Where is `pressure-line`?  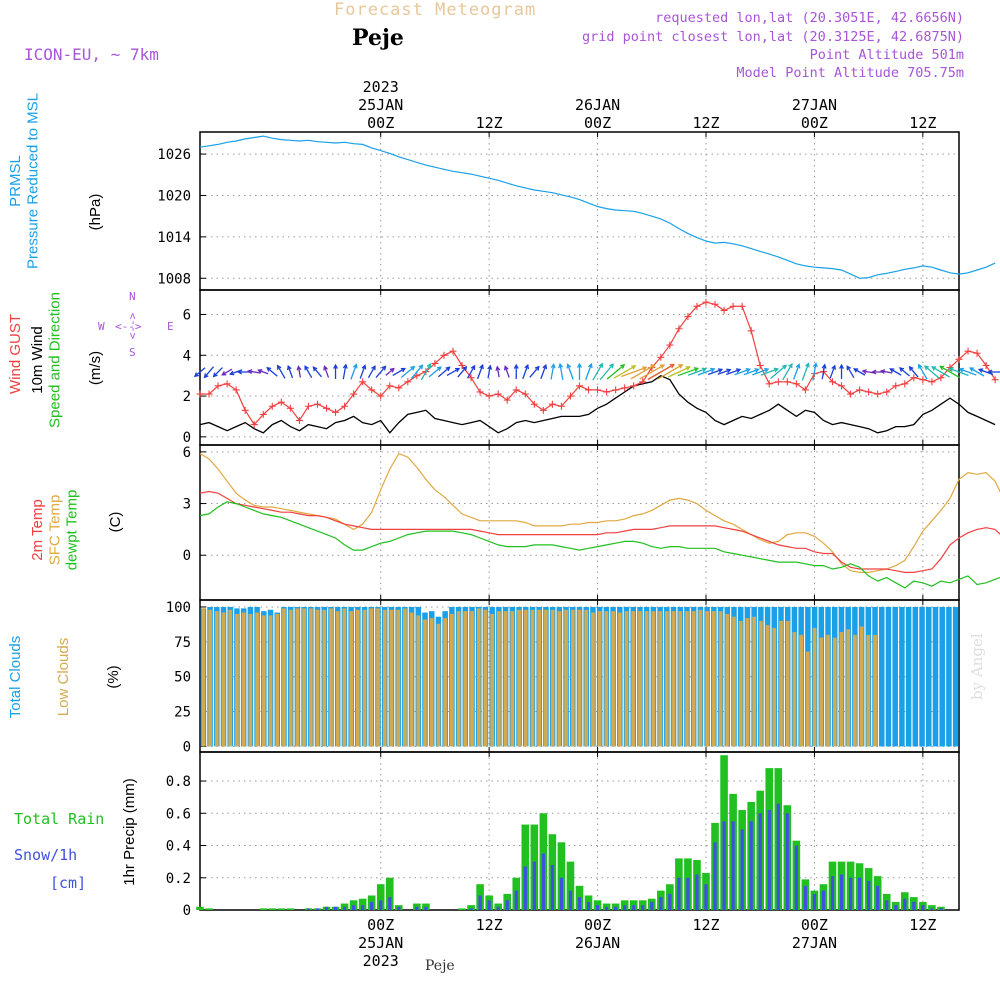
pressure-line is located at coordinates (597, 207).